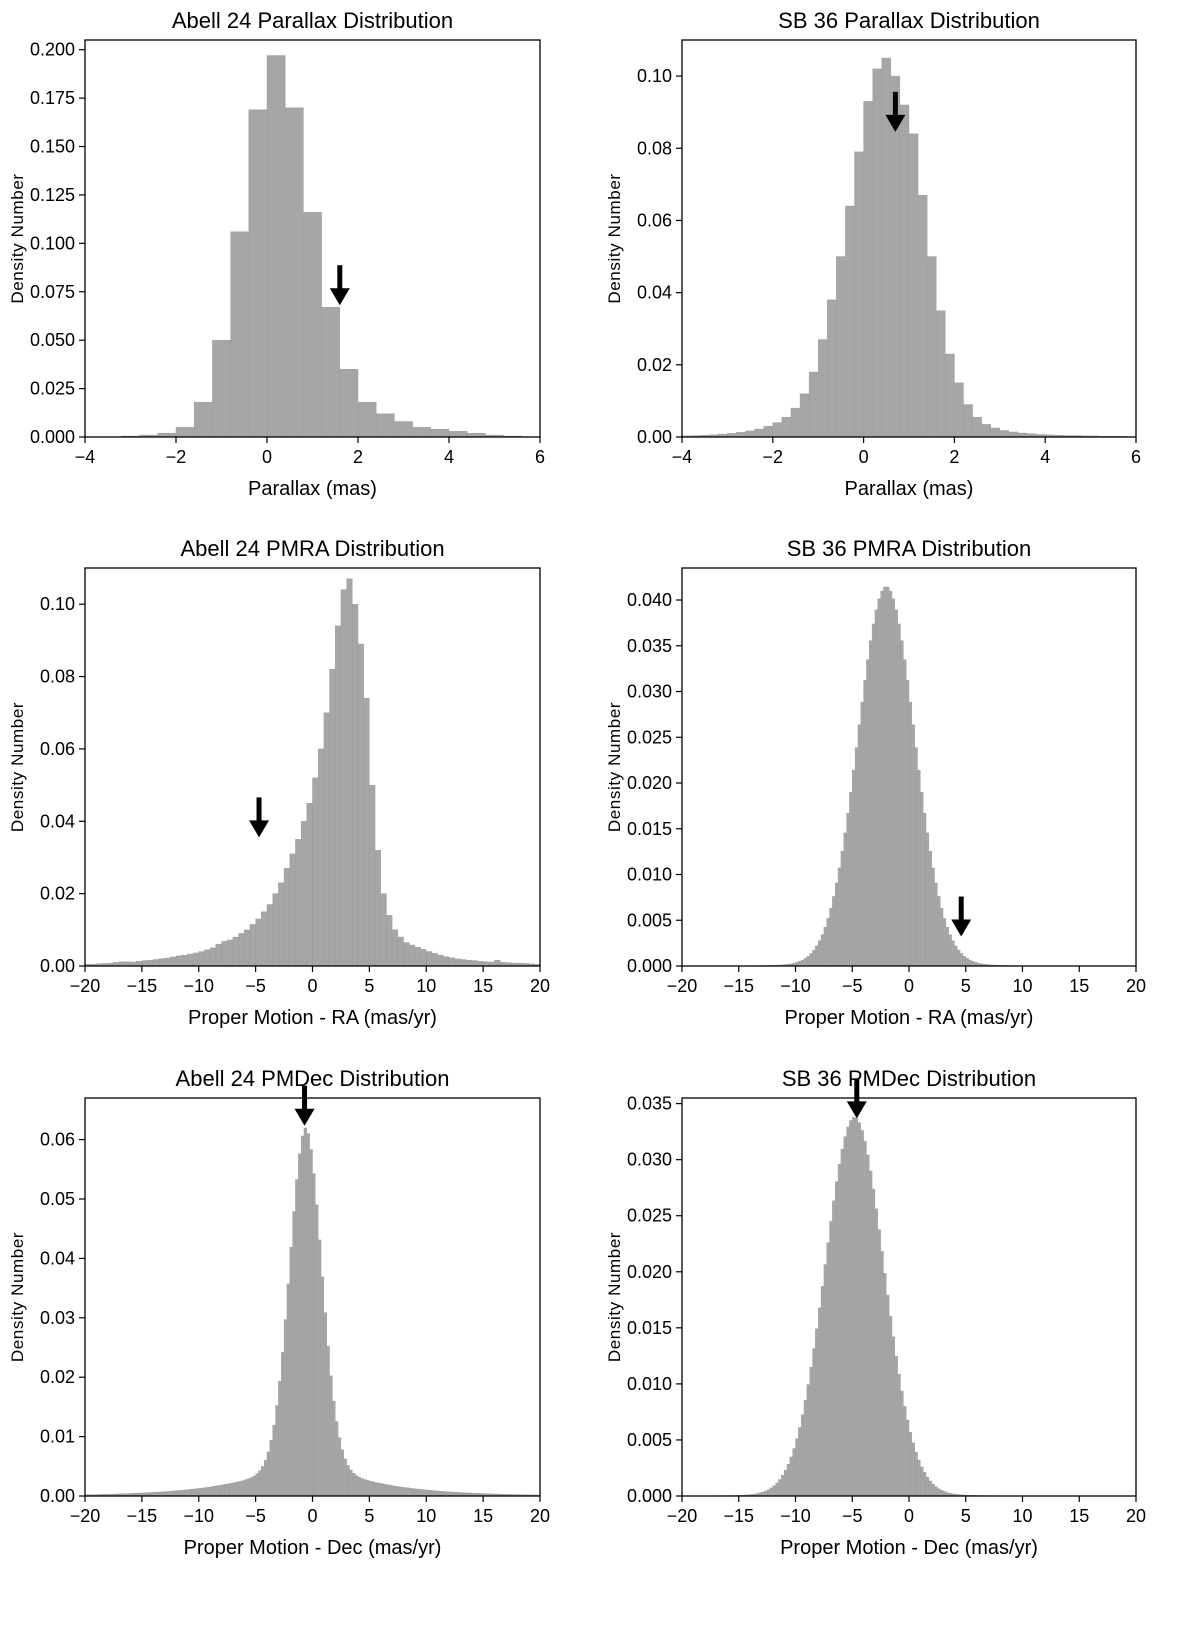 This screenshot has height=1630, width=1200. Describe the element at coordinates (614, 1297) in the screenshot. I see `y-axis-label: Density Number` at that location.